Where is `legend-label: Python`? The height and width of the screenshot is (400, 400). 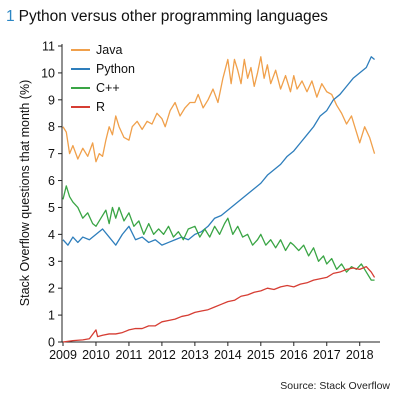
legend-label: Python is located at coordinates (115, 68).